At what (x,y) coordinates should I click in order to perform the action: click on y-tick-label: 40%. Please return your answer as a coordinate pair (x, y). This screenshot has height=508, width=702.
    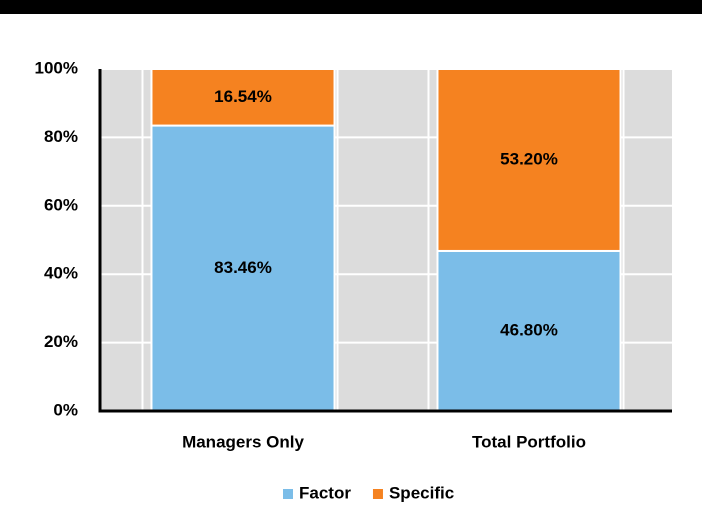
    Looking at the image, I should click on (61, 273).